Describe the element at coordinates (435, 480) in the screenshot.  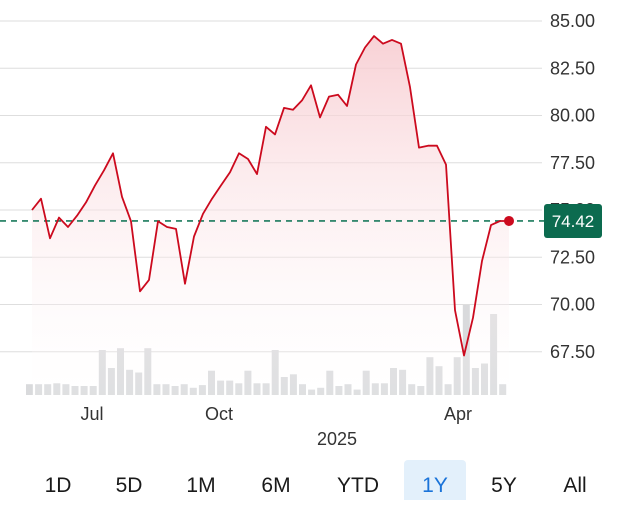
I see `range-button-1y: 1Y` at that location.